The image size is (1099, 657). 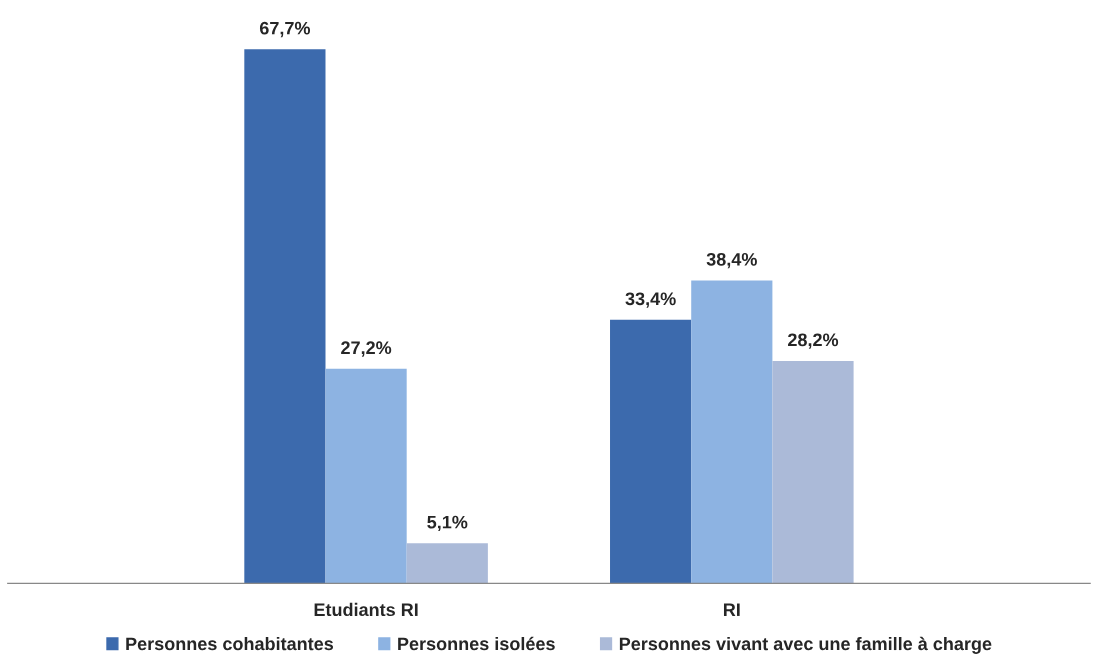 What do you see at coordinates (731, 260) in the screenshot?
I see `data-label: 38,4%` at bounding box center [731, 260].